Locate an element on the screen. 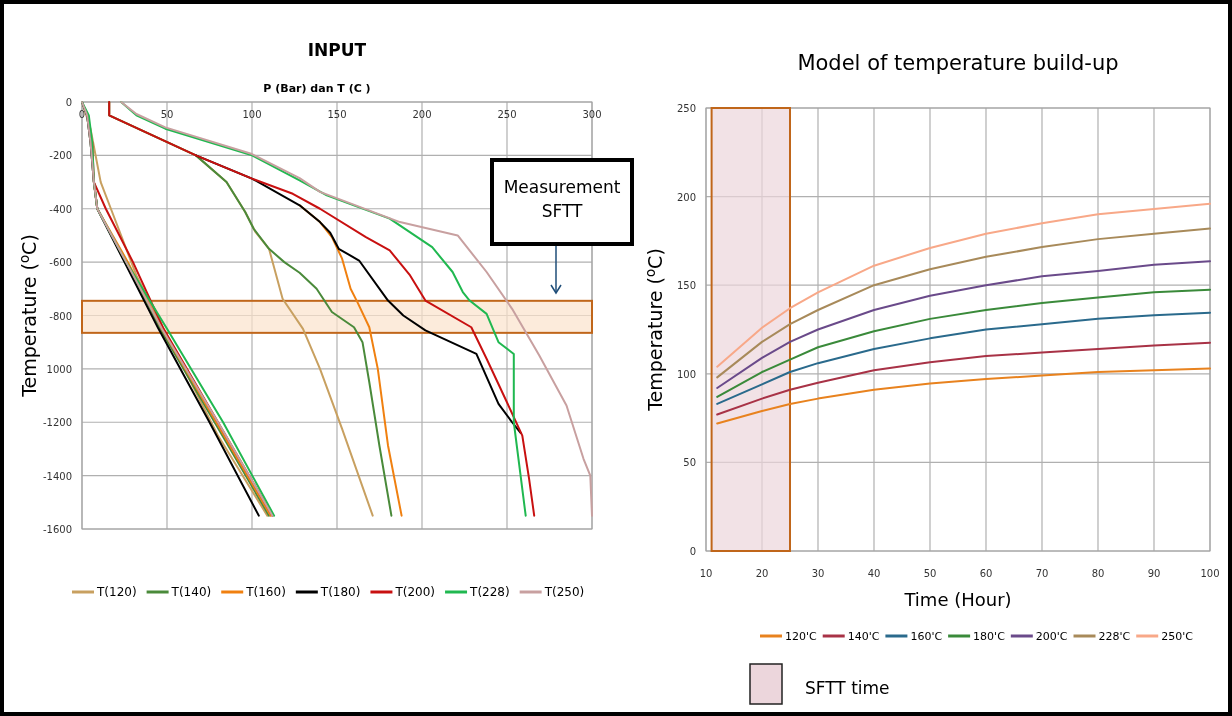  x-tick-label: 10 is located at coordinates (706, 573).